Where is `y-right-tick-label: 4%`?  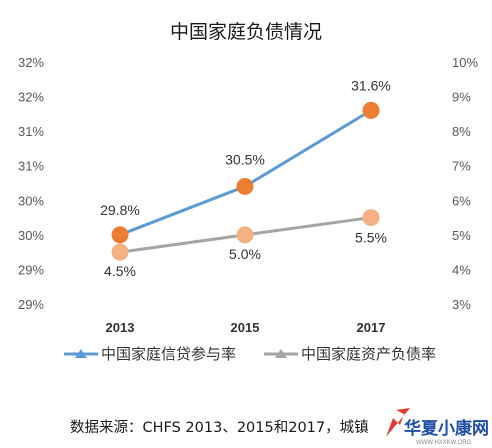
y-right-tick-label: 4% is located at coordinates (461, 269).